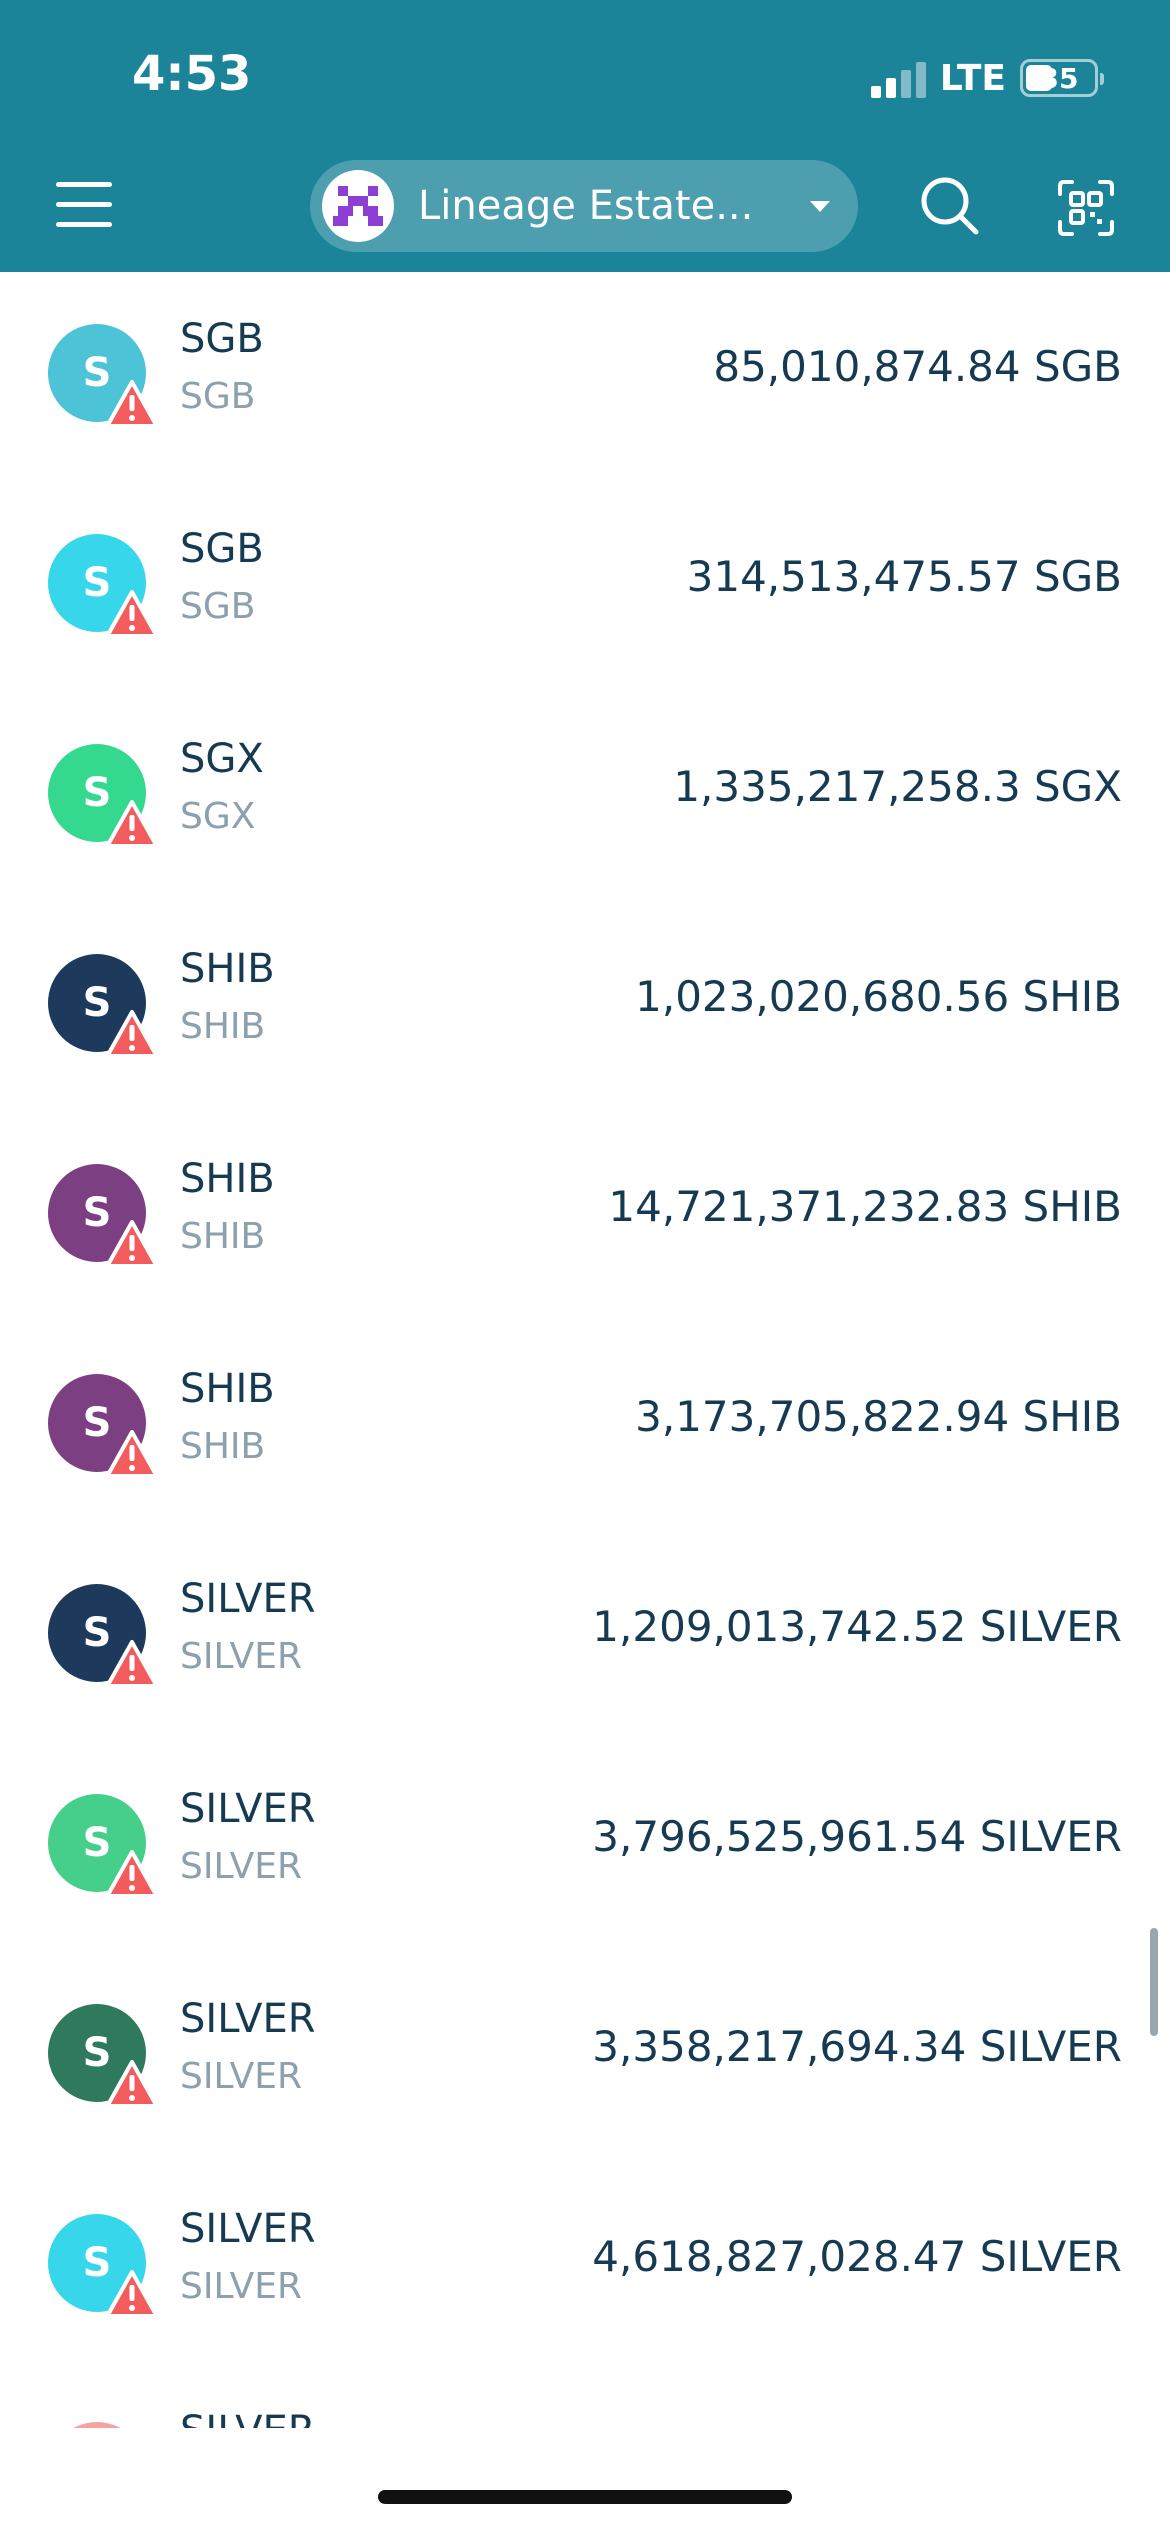 The width and height of the screenshot is (1170, 2532). I want to click on token-balance: 314,513,475.57 SGB, so click(904, 576).